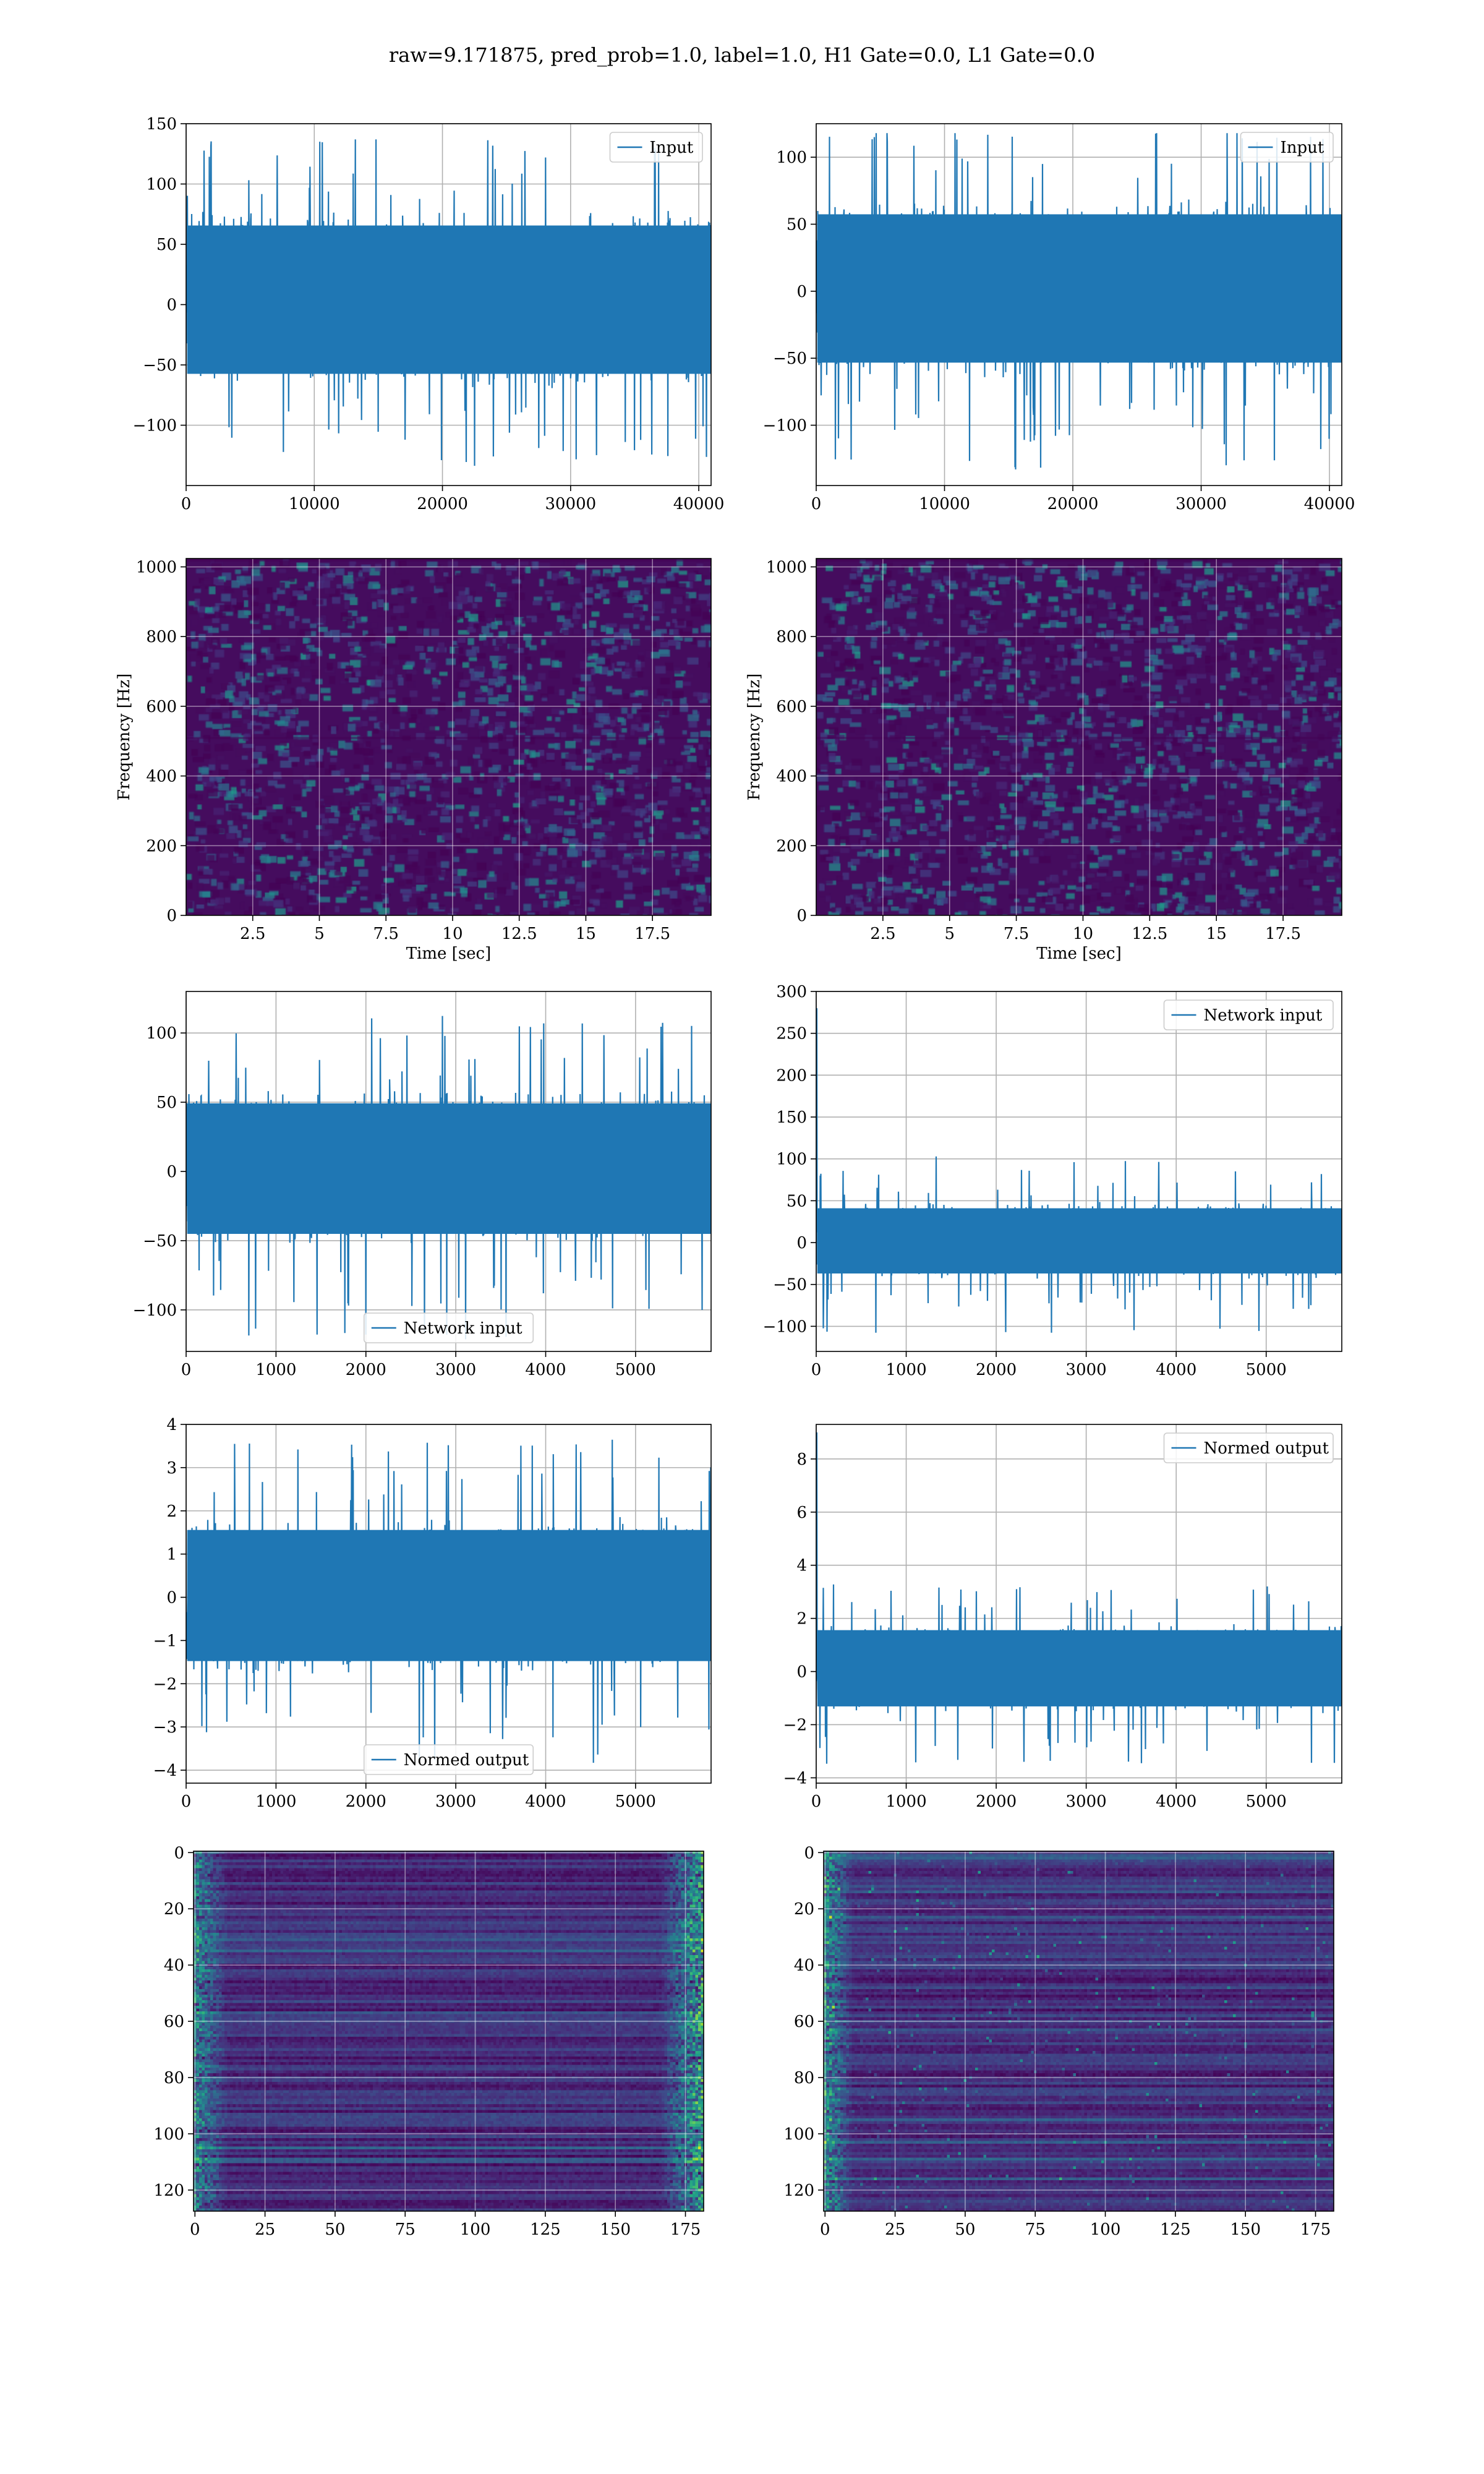  What do you see at coordinates (405, 2229) in the screenshot?
I see `x-tick-label: 75` at bounding box center [405, 2229].